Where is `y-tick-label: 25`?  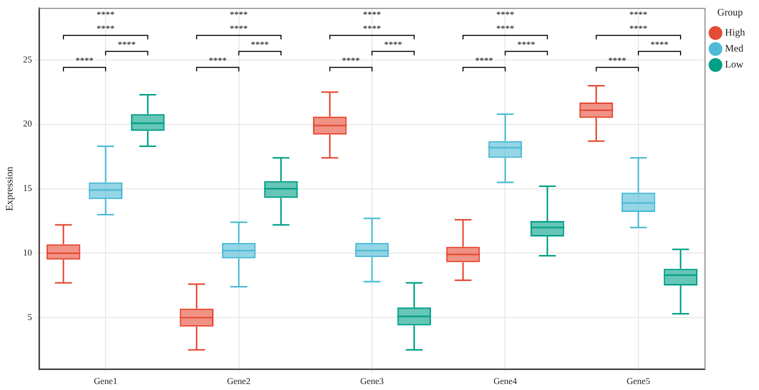 y-tick-label: 25 is located at coordinates (27, 59).